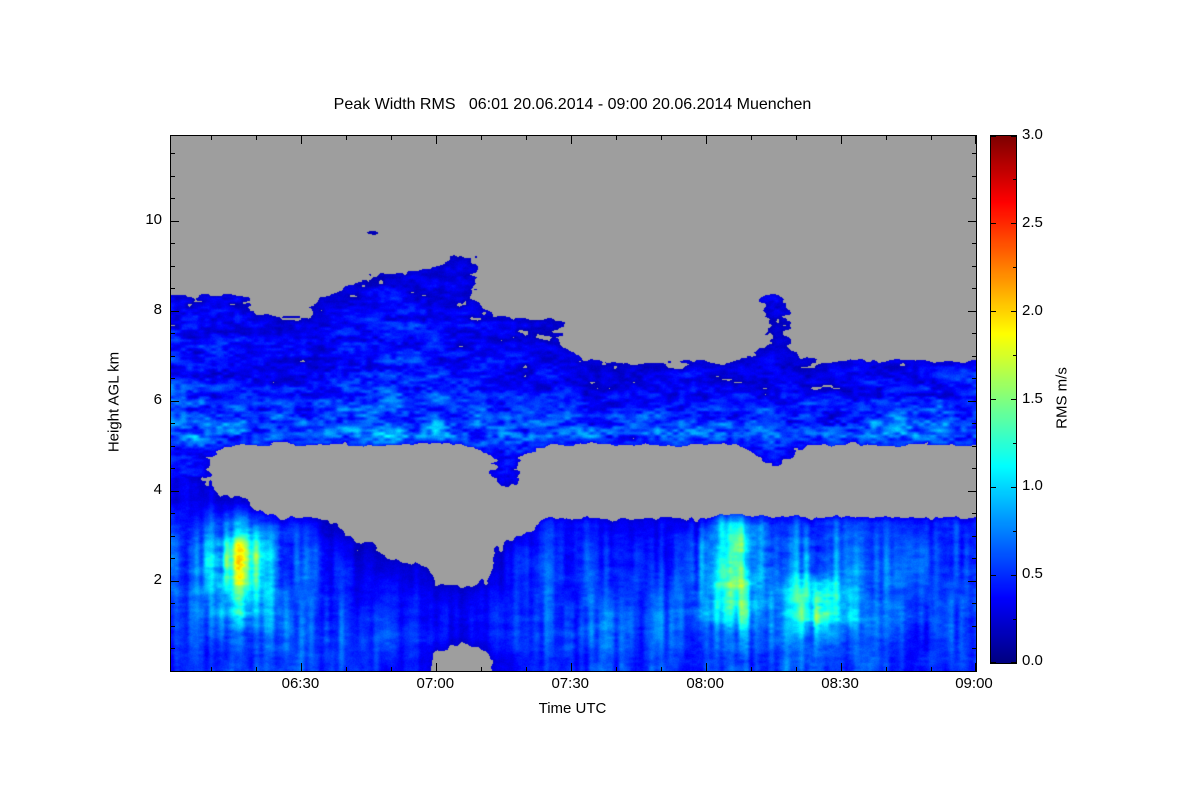 This screenshot has width=1200, height=800. Describe the element at coordinates (572, 708) in the screenshot. I see `x-axis-title: Time UTC` at that location.